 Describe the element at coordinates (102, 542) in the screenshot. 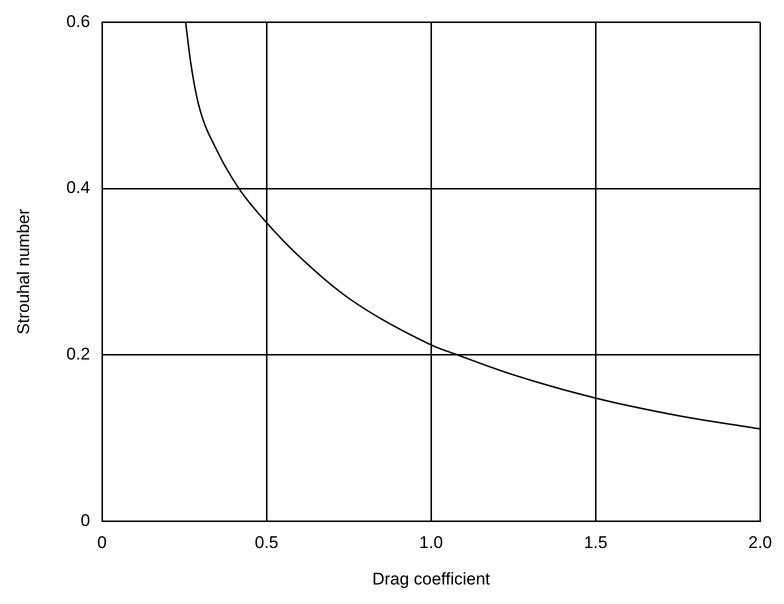

I see `x-tick-label: 0` at that location.